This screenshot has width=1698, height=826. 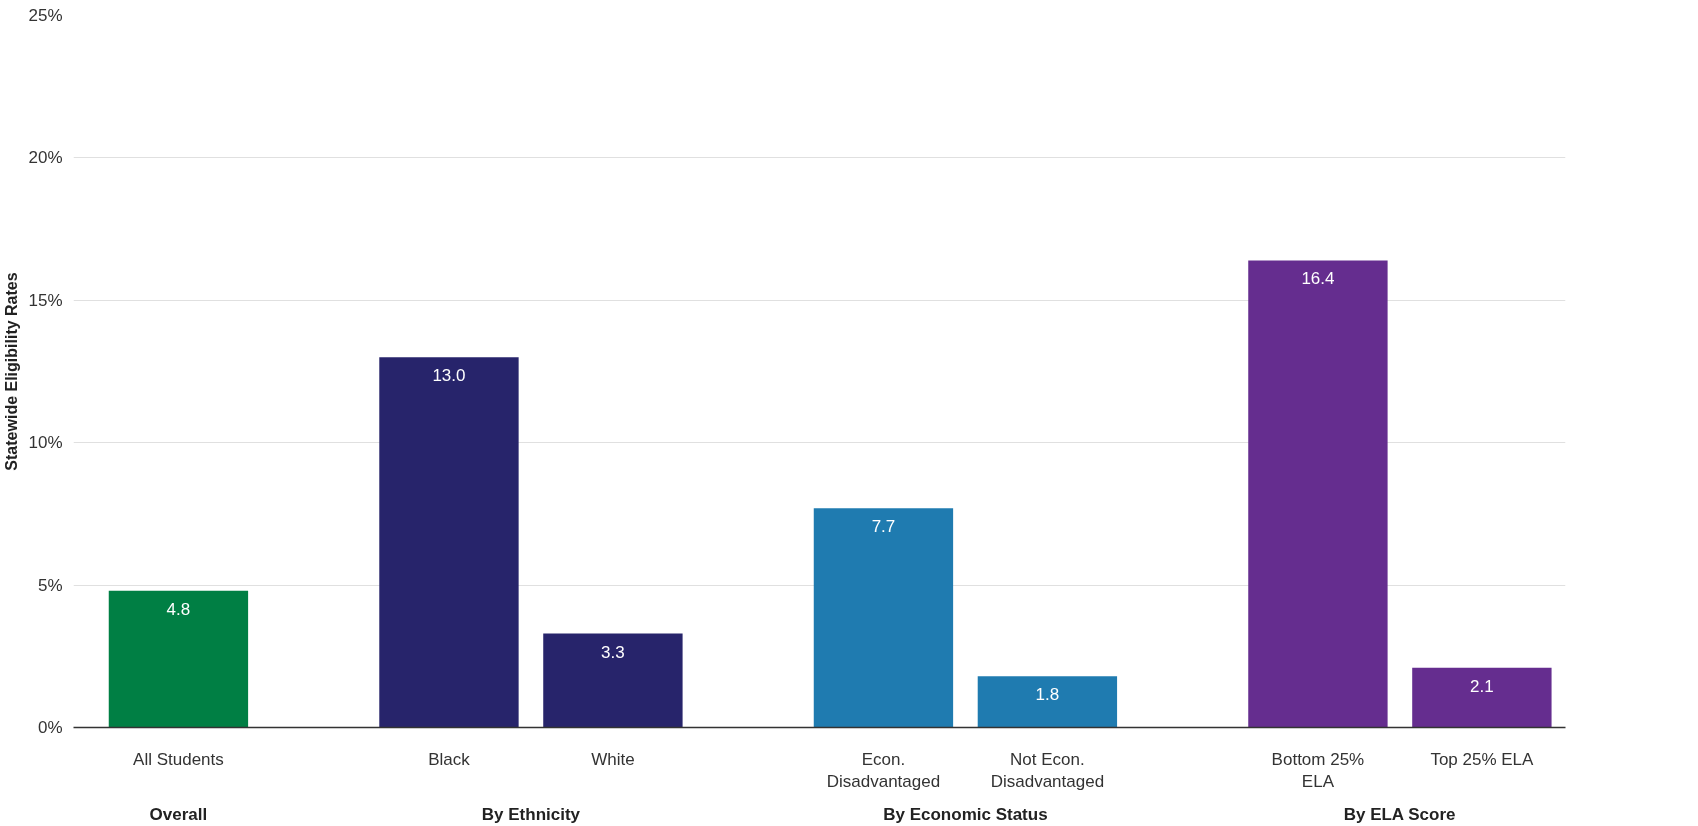 I want to click on y-tick-label: 5%, so click(x=50, y=585).